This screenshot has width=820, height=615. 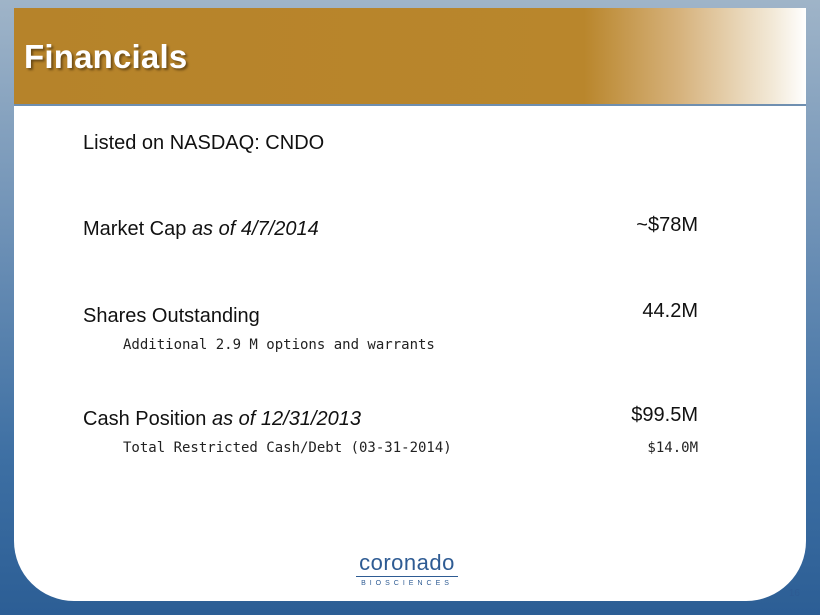 What do you see at coordinates (171, 316) in the screenshot?
I see `shares-label: Shares Outstanding` at bounding box center [171, 316].